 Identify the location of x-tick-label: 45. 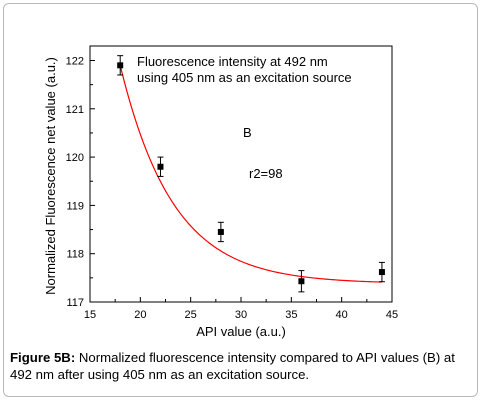
(392, 315).